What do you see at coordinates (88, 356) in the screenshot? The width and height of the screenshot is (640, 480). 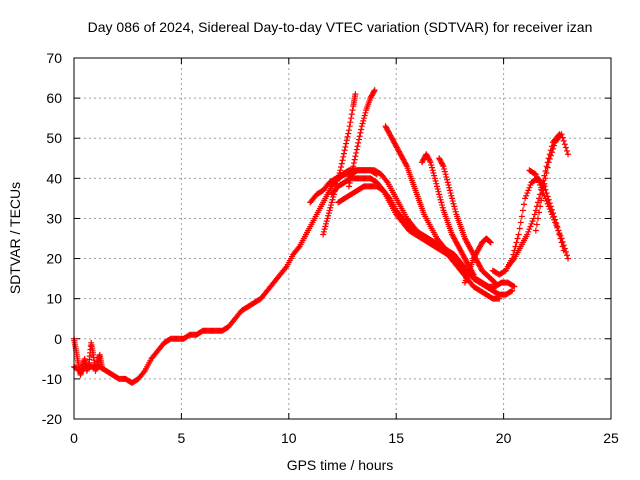 I see `series-start-noise` at bounding box center [88, 356].